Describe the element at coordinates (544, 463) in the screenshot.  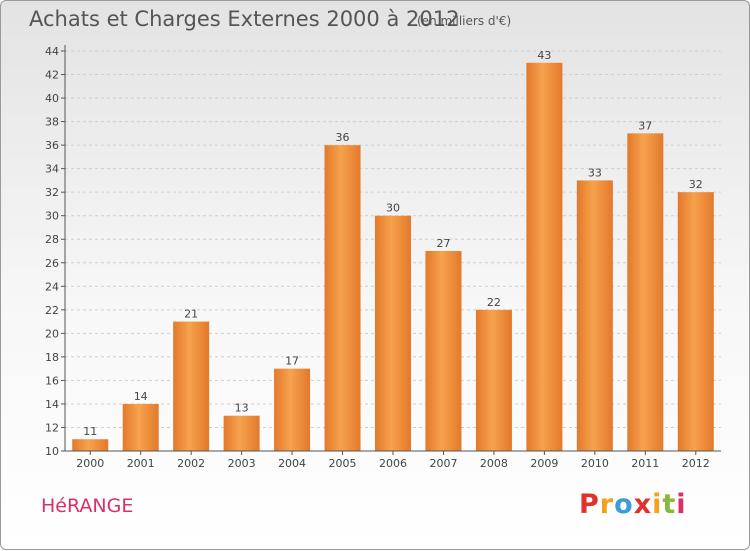
I see `x-tick-label: 2009` at that location.